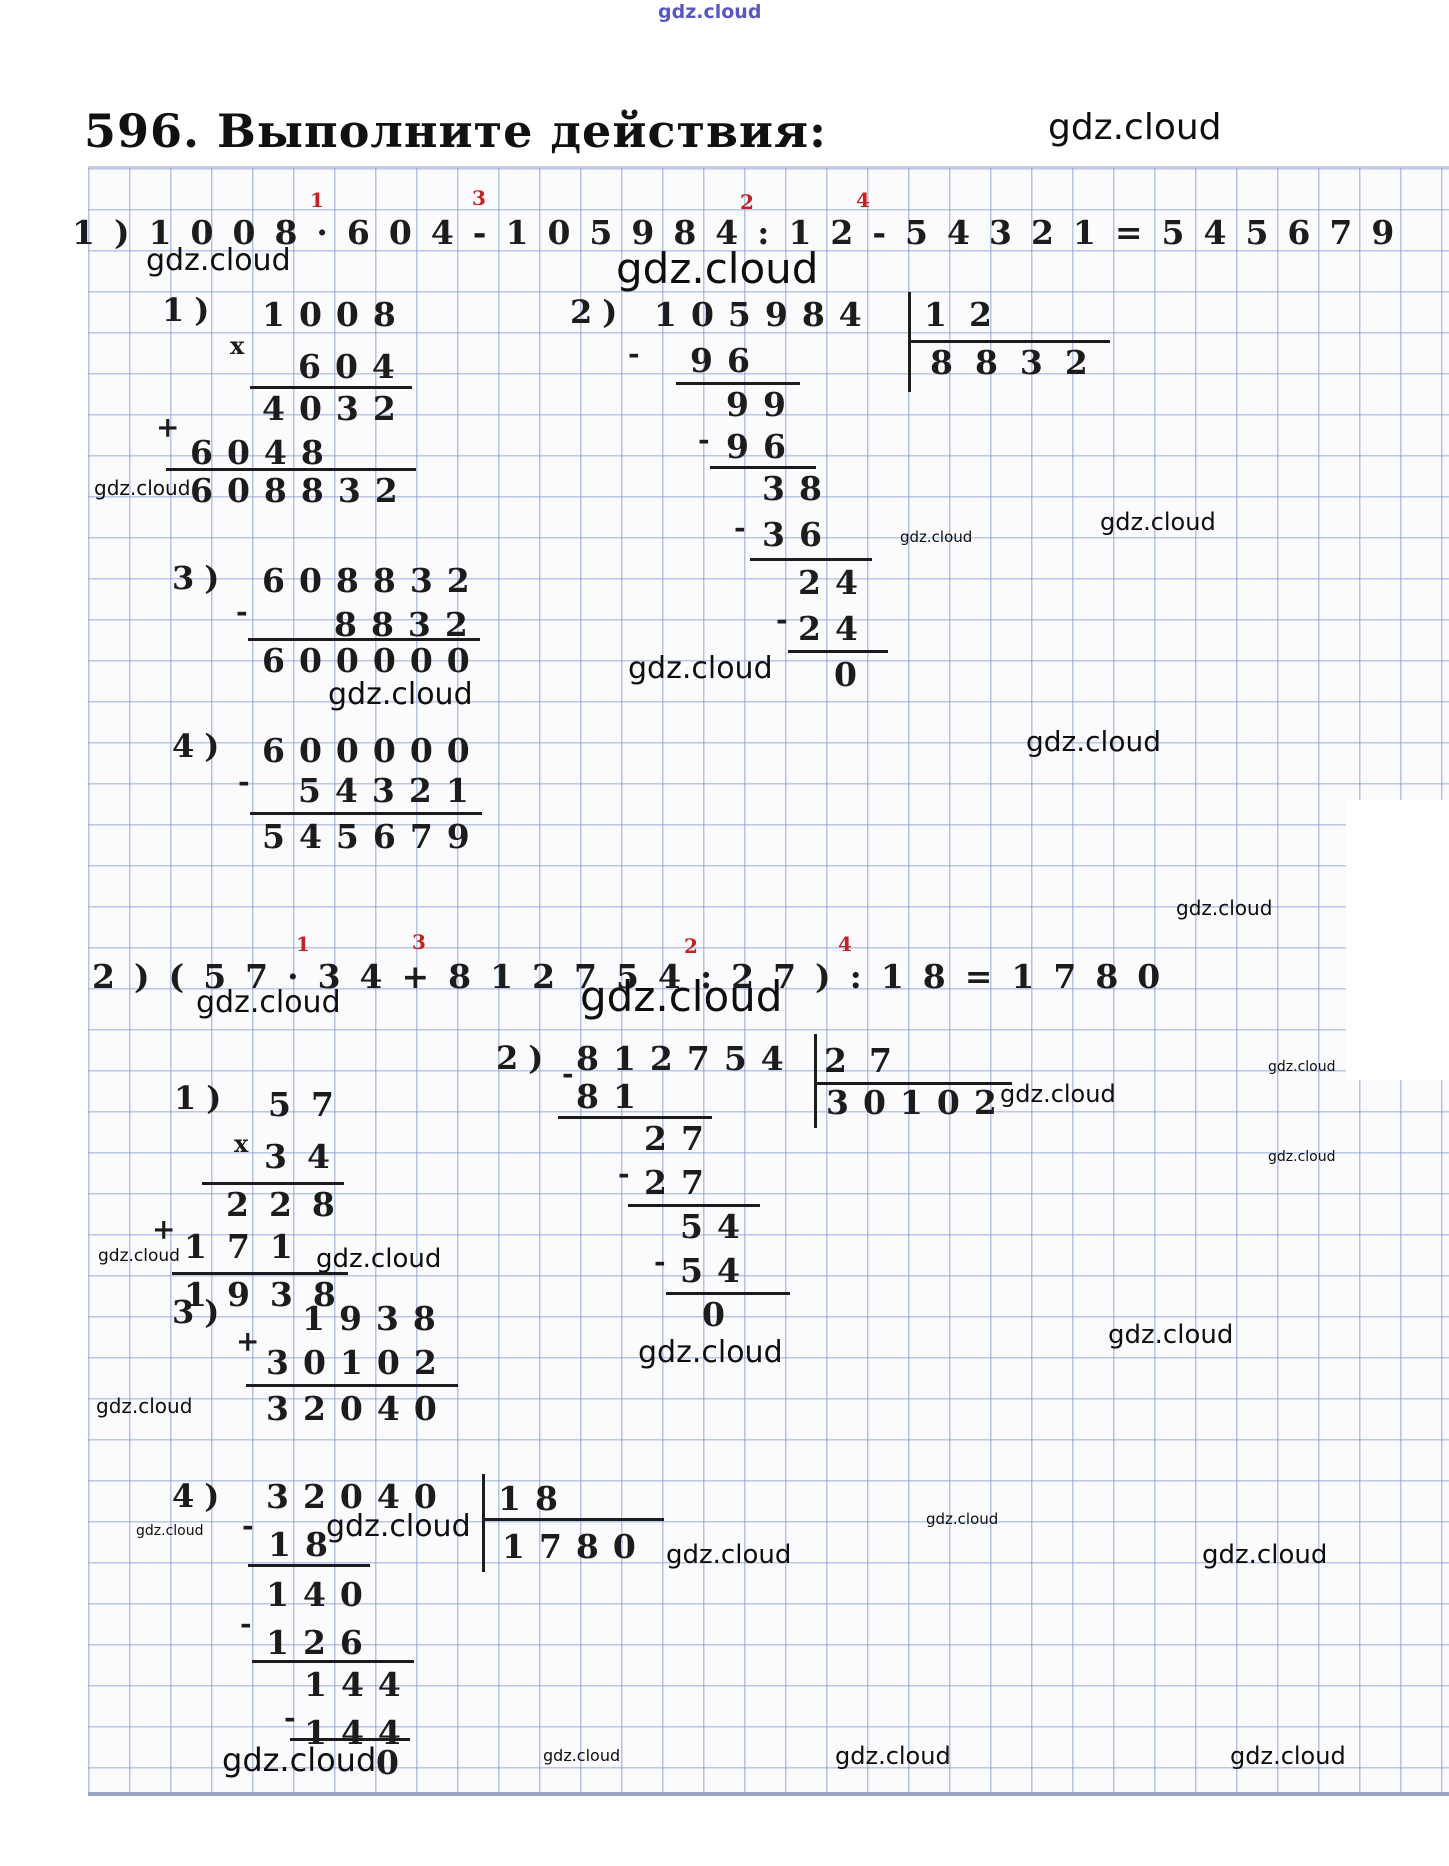  What do you see at coordinates (376, 1318) in the screenshot?
I see `addend: 1938` at bounding box center [376, 1318].